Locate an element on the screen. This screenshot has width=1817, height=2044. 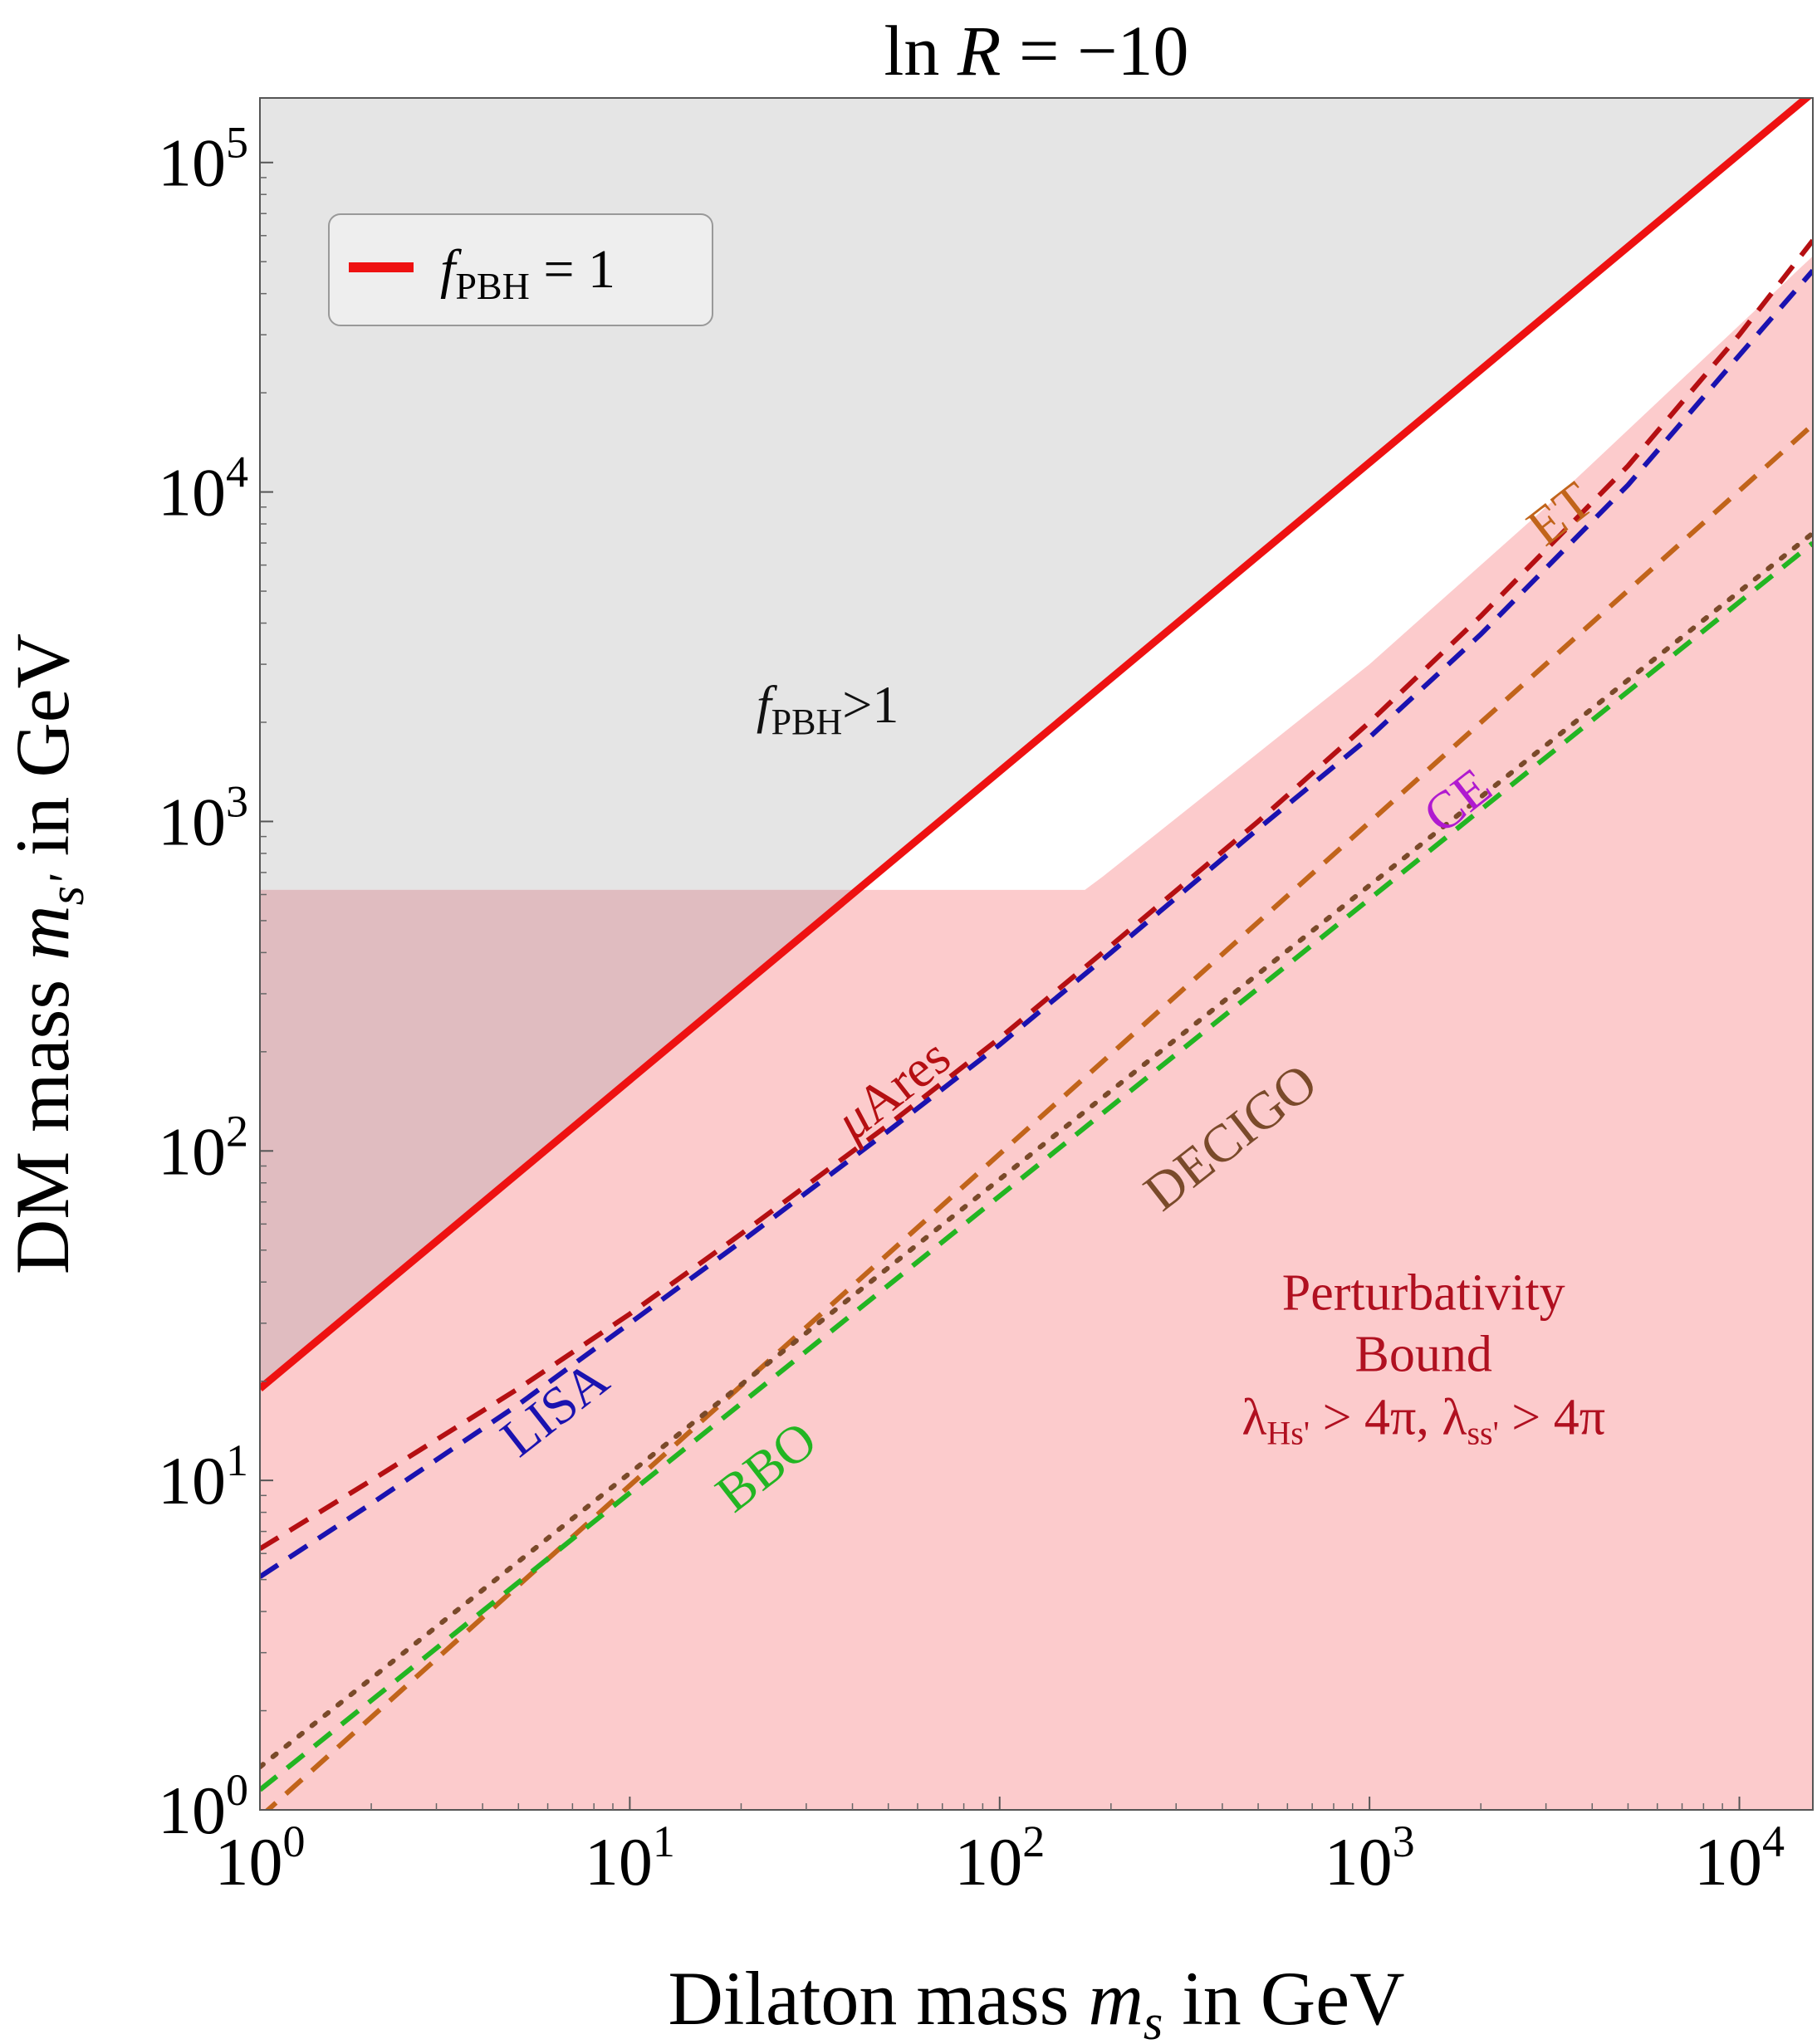
y-axis-label: DM mass ms' in GeV is located at coordinates (47, 953).